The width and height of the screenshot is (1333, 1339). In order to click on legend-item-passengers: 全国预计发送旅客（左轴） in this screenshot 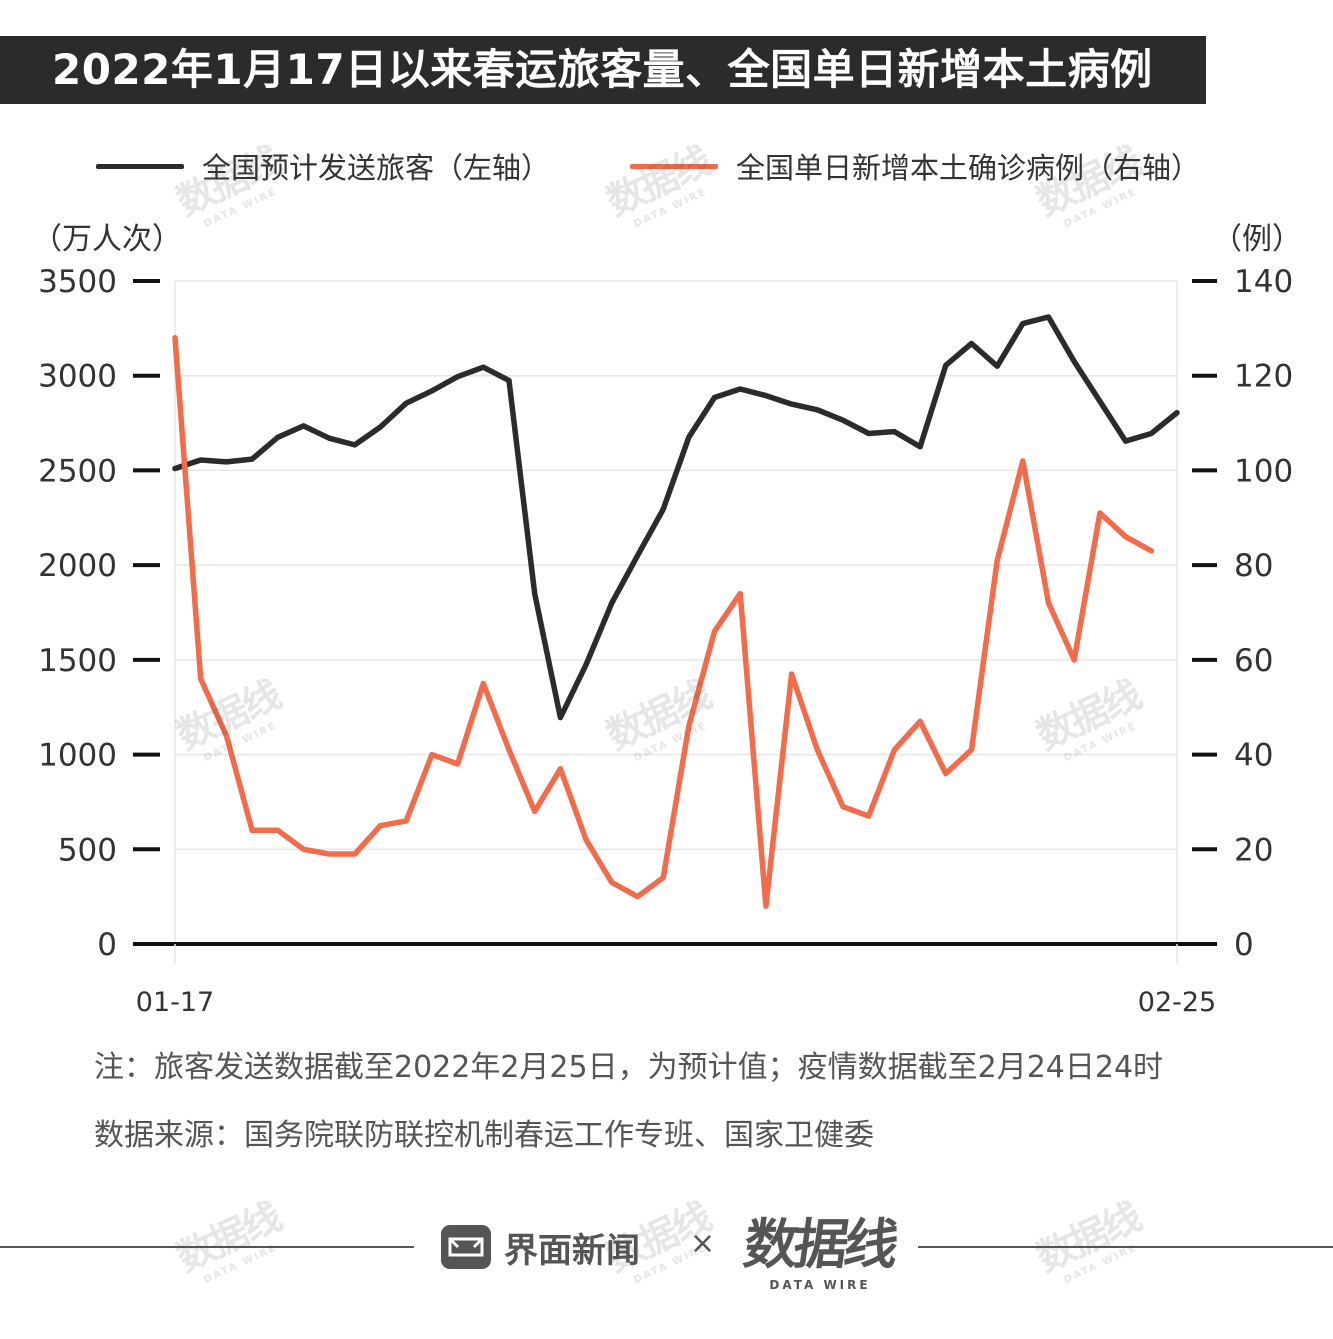, I will do `click(323, 166)`.